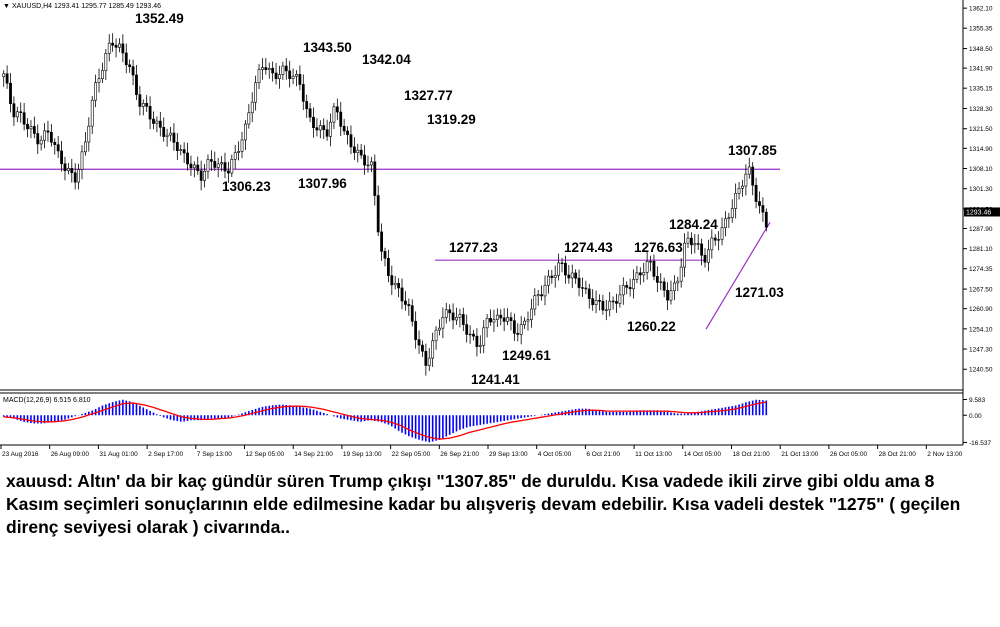 Image resolution: width=1000 pixels, height=627 pixels. I want to click on price-tick-label: 1240.50, so click(981, 370).